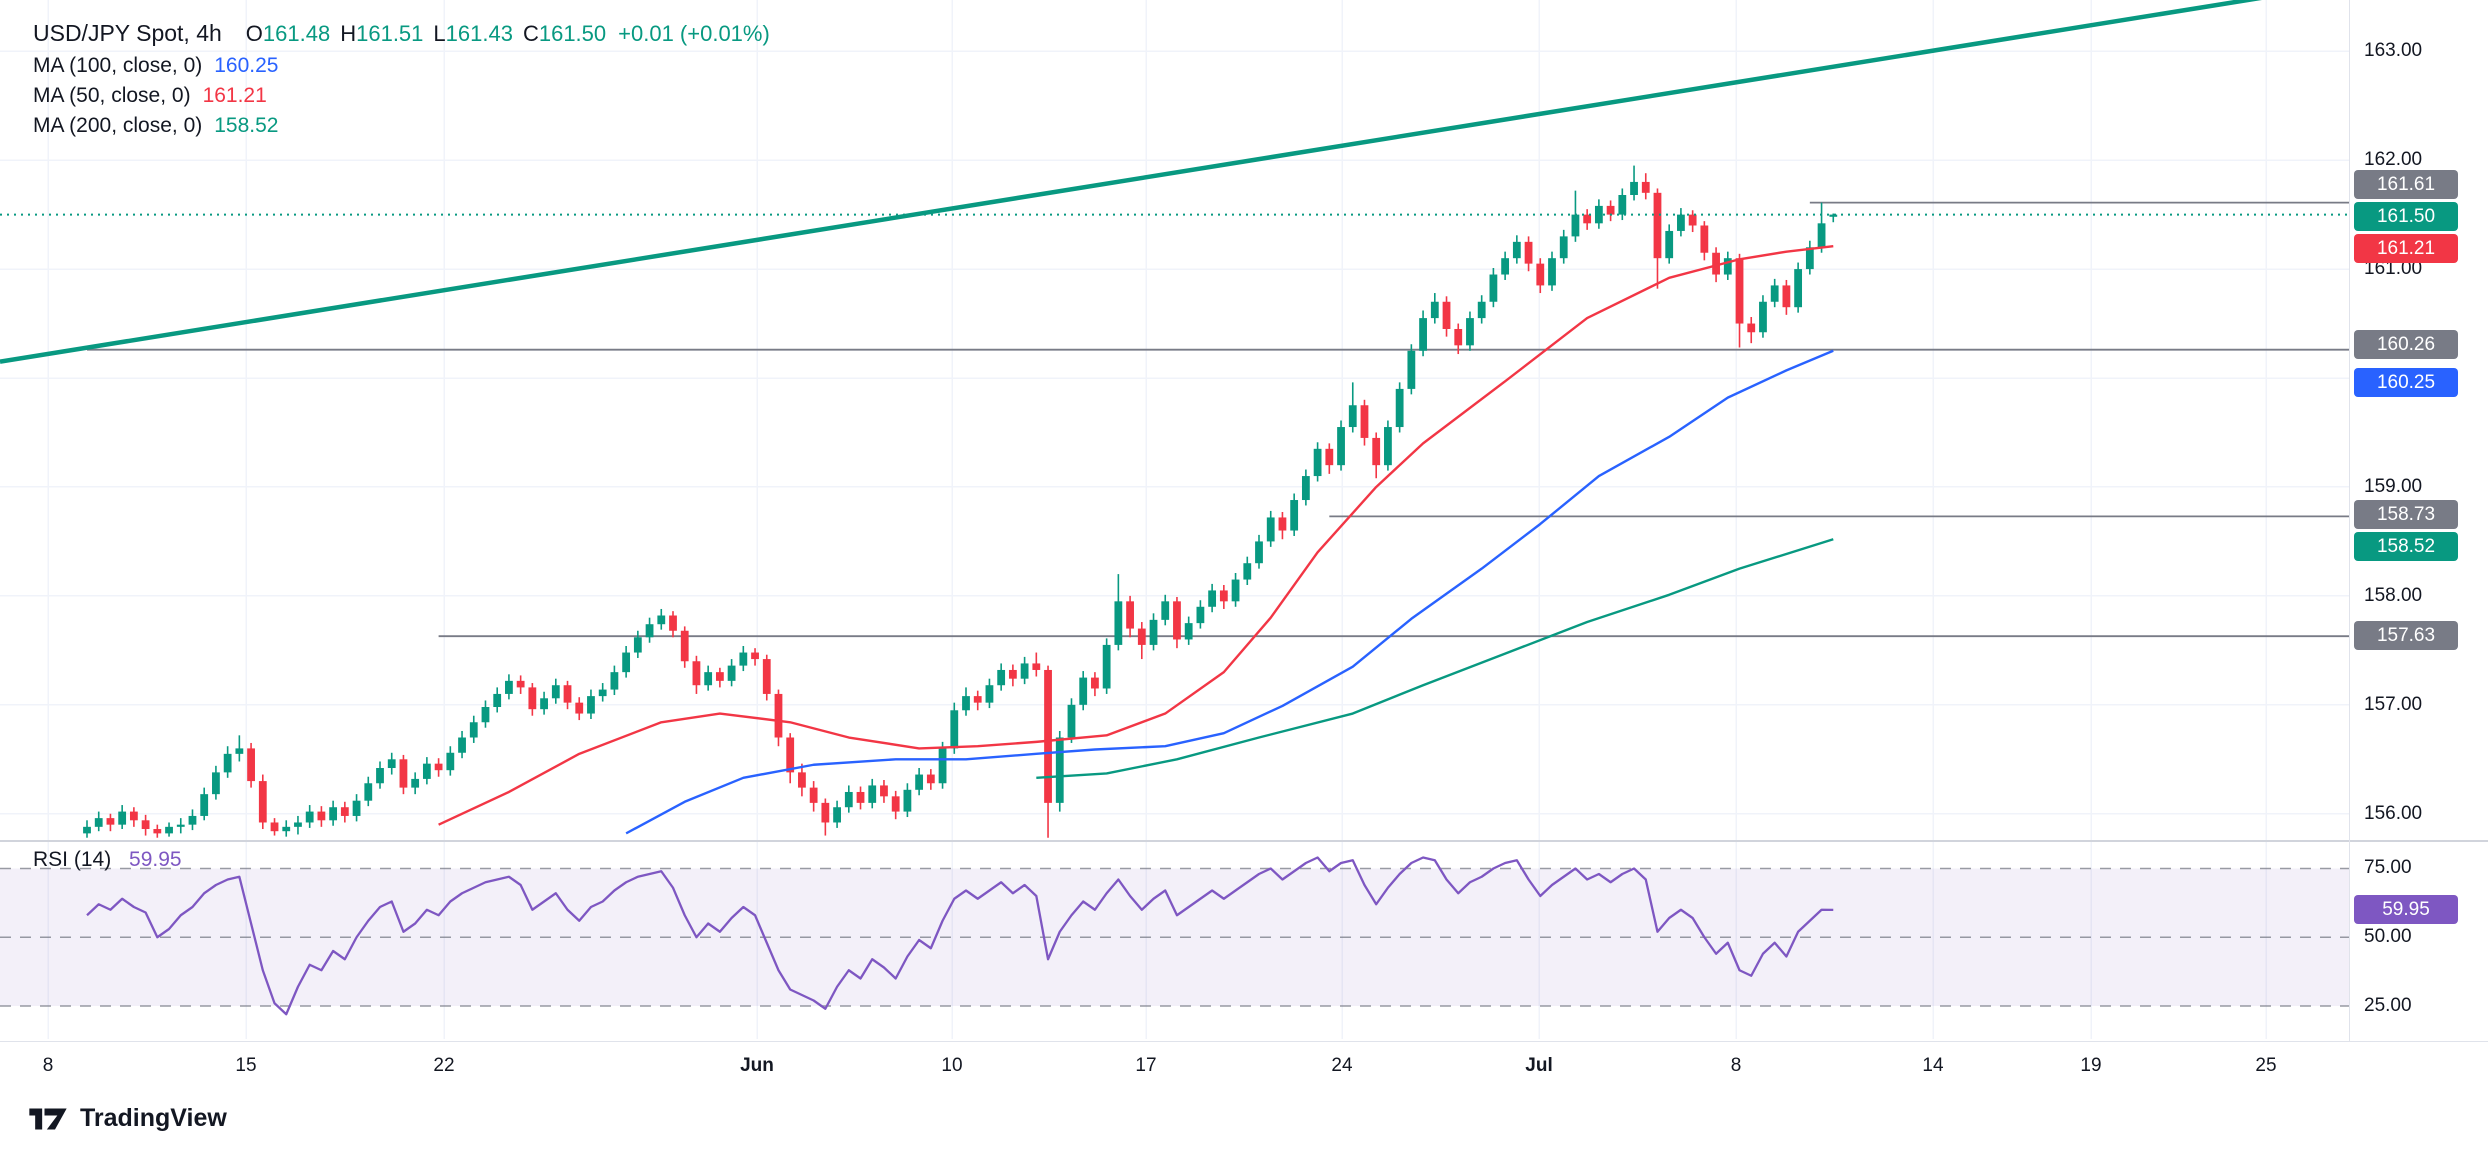 This screenshot has height=1162, width=2488. Describe the element at coordinates (2406, 184) in the screenshot. I see `price-badge: 161.61` at that location.